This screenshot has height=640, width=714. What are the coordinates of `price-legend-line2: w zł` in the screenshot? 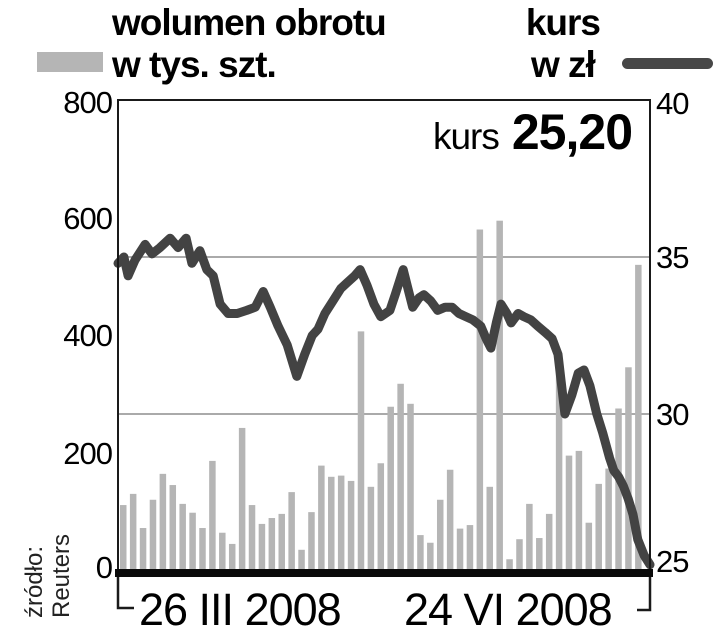 It's located at (563, 64).